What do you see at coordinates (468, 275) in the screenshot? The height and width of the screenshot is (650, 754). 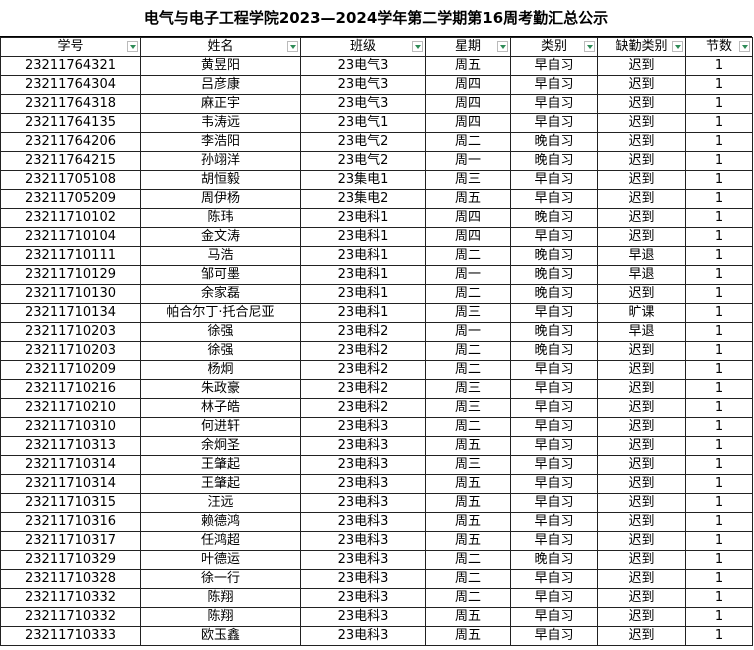 I see `table-cell: 周一` at bounding box center [468, 275].